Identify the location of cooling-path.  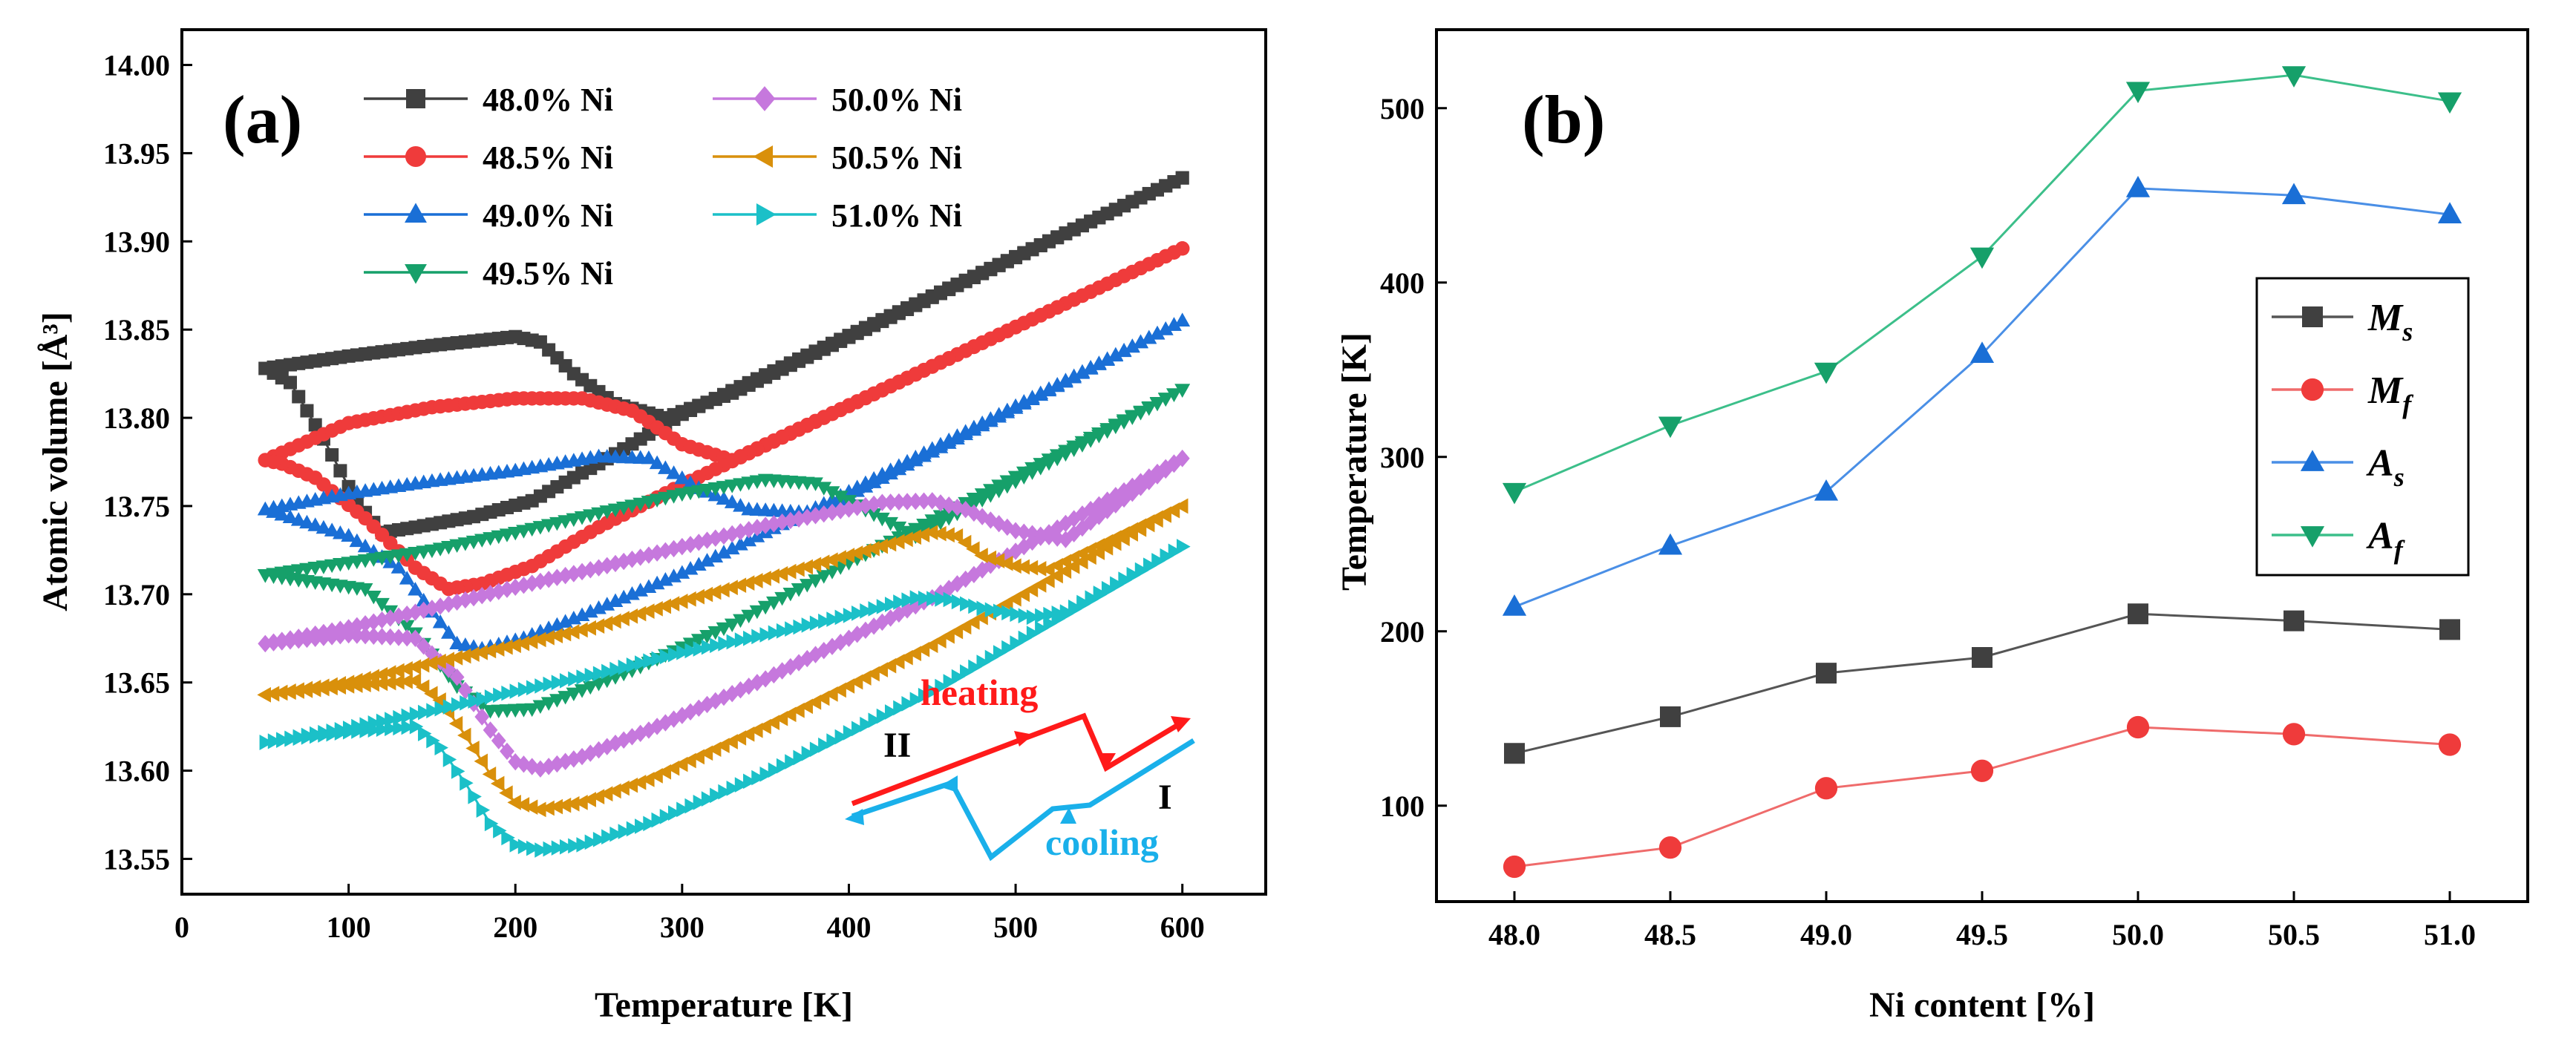
(1023, 800).